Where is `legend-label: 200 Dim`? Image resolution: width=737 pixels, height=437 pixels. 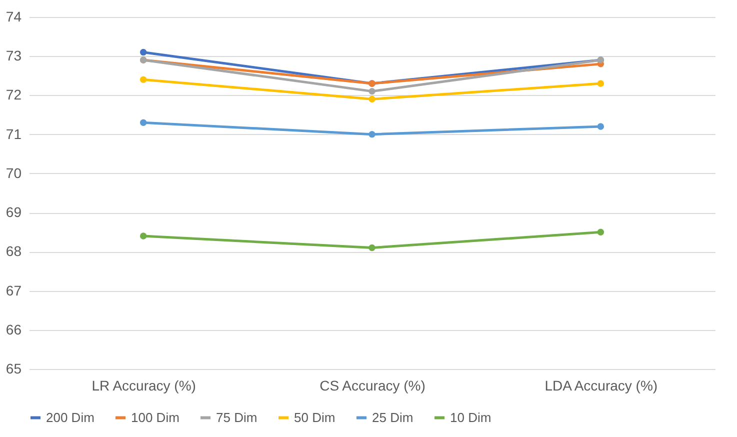 legend-label: 200 Dim is located at coordinates (70, 417).